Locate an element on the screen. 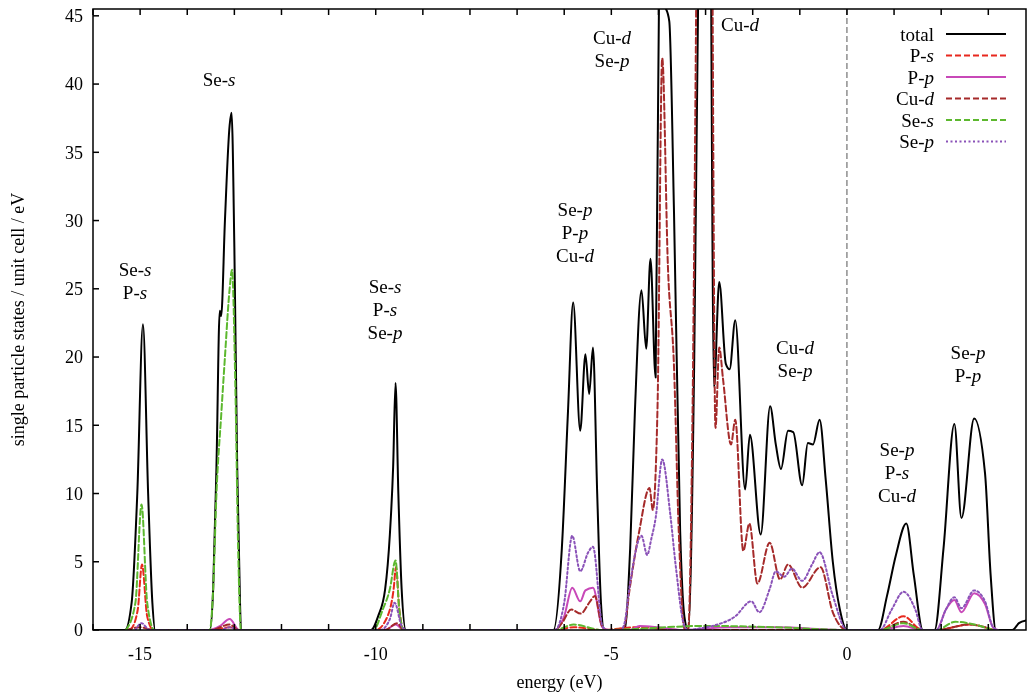 The width and height of the screenshot is (1027, 694). y-tick-label: 20 is located at coordinates (74, 357).